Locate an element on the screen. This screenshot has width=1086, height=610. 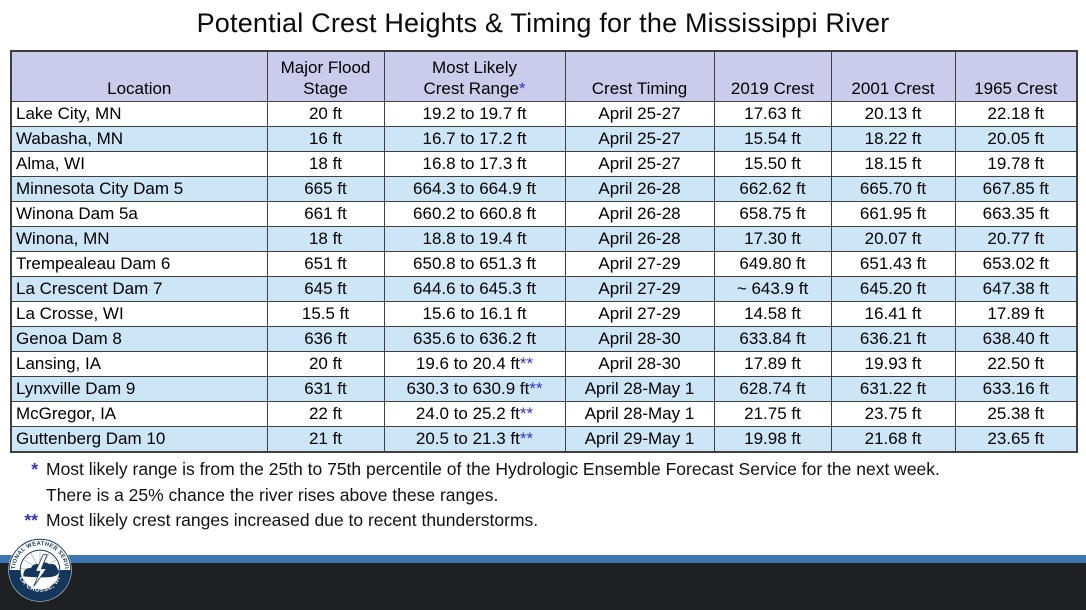
table-cell: 653.02 ft is located at coordinates (1016, 263).